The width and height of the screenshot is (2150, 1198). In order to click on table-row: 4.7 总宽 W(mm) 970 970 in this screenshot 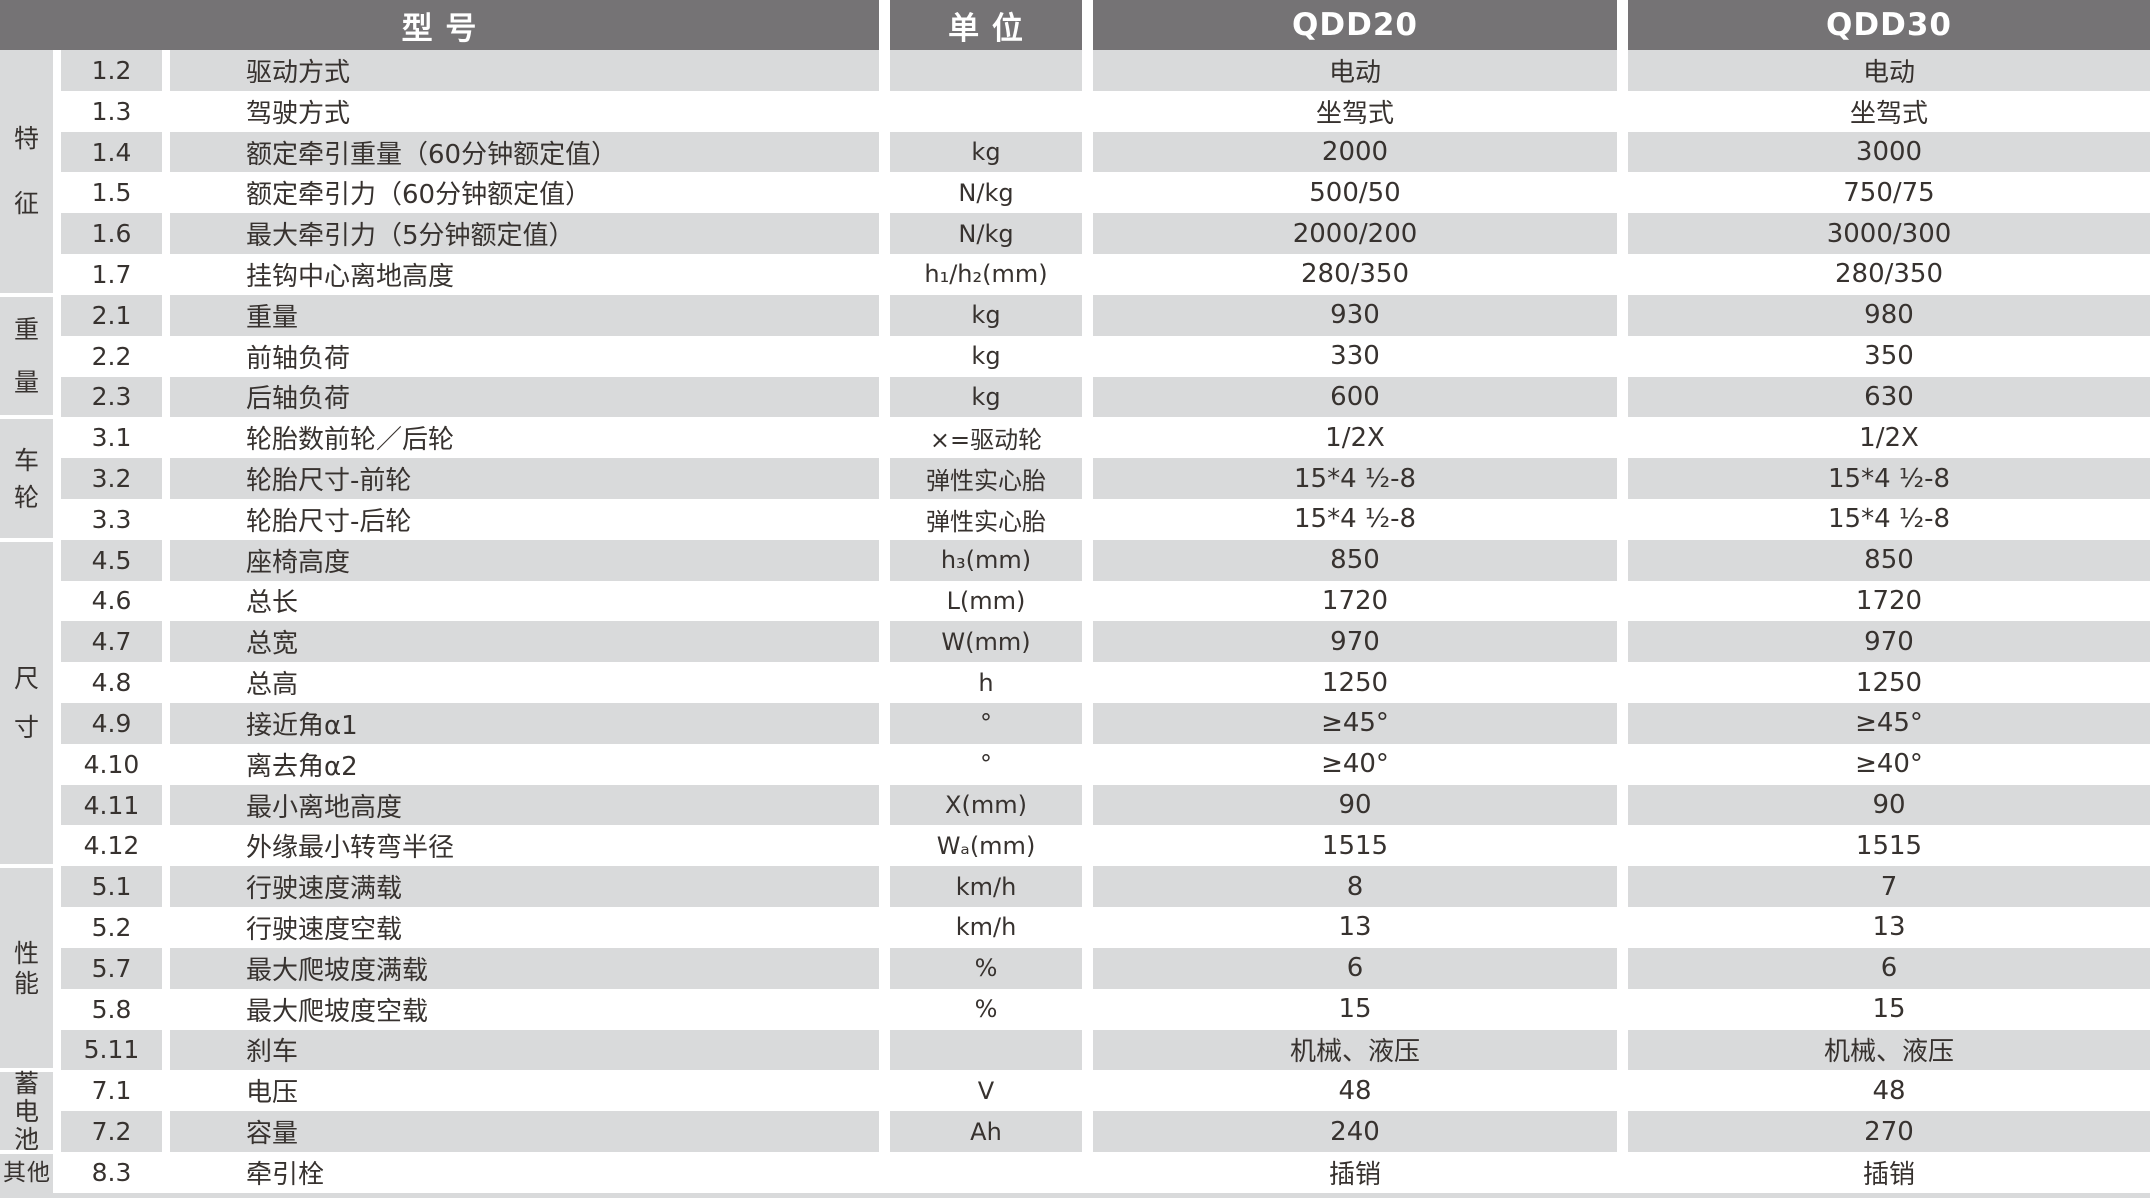, I will do `click(1105, 642)`.